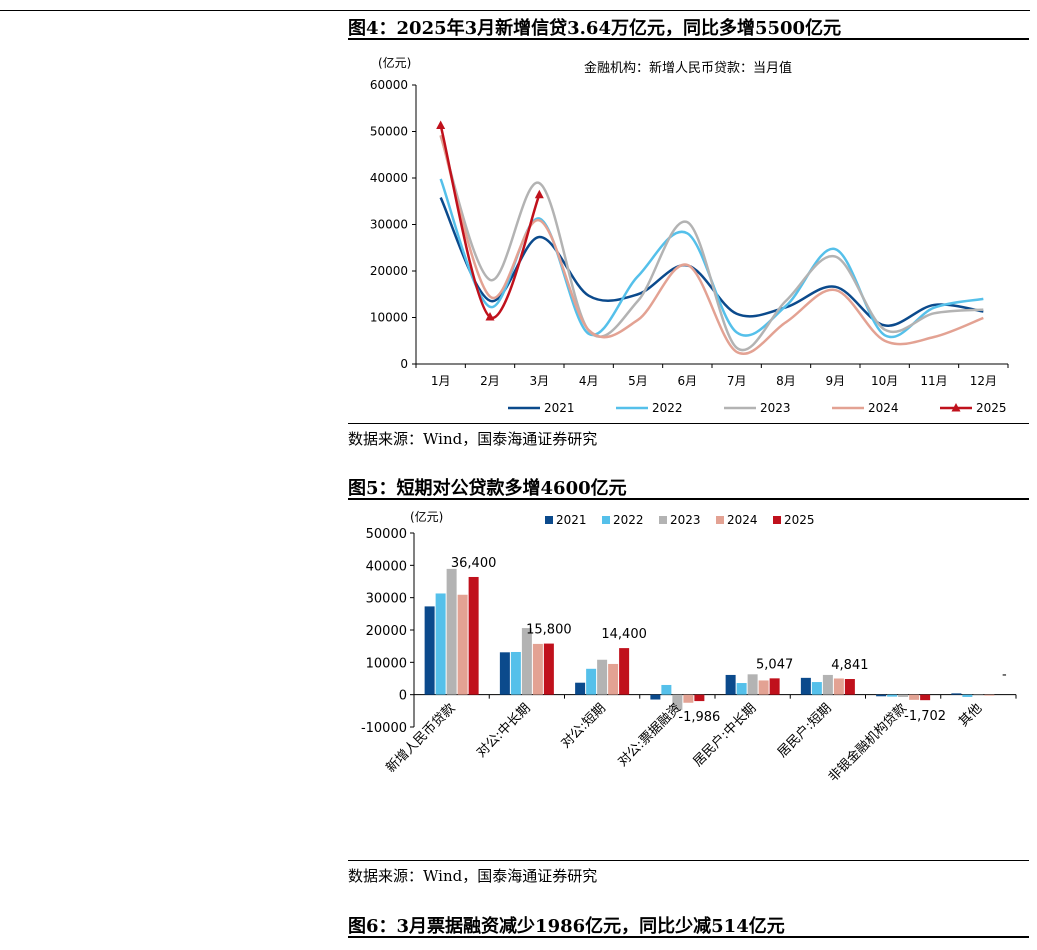 Image resolution: width=1037 pixels, height=950 pixels. Describe the element at coordinates (774, 664) in the screenshot. I see `data-label: 5,047` at that location.